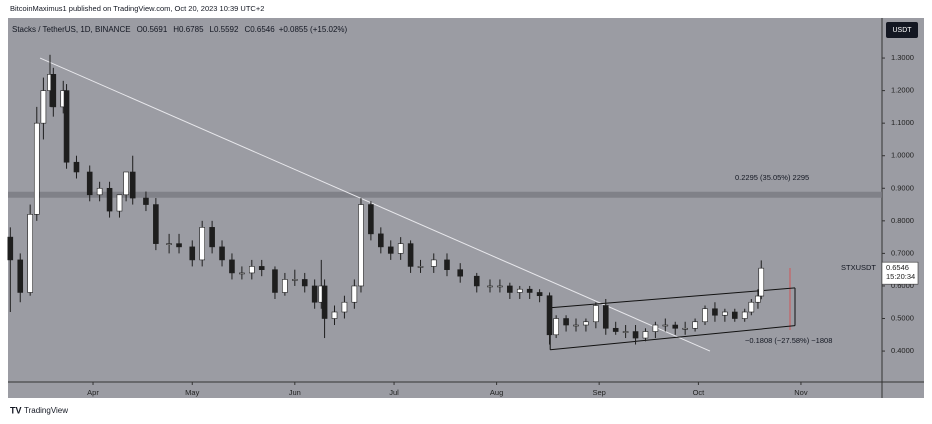  What do you see at coordinates (902, 187) in the screenshot?
I see `y-tick-label: 0.9000` at bounding box center [902, 187].